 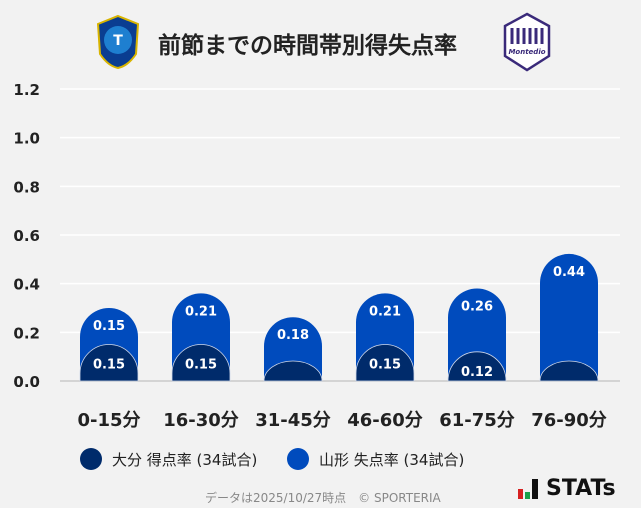 What do you see at coordinates (26, 139) in the screenshot?
I see `y-tick-label: 1.0` at bounding box center [26, 139].